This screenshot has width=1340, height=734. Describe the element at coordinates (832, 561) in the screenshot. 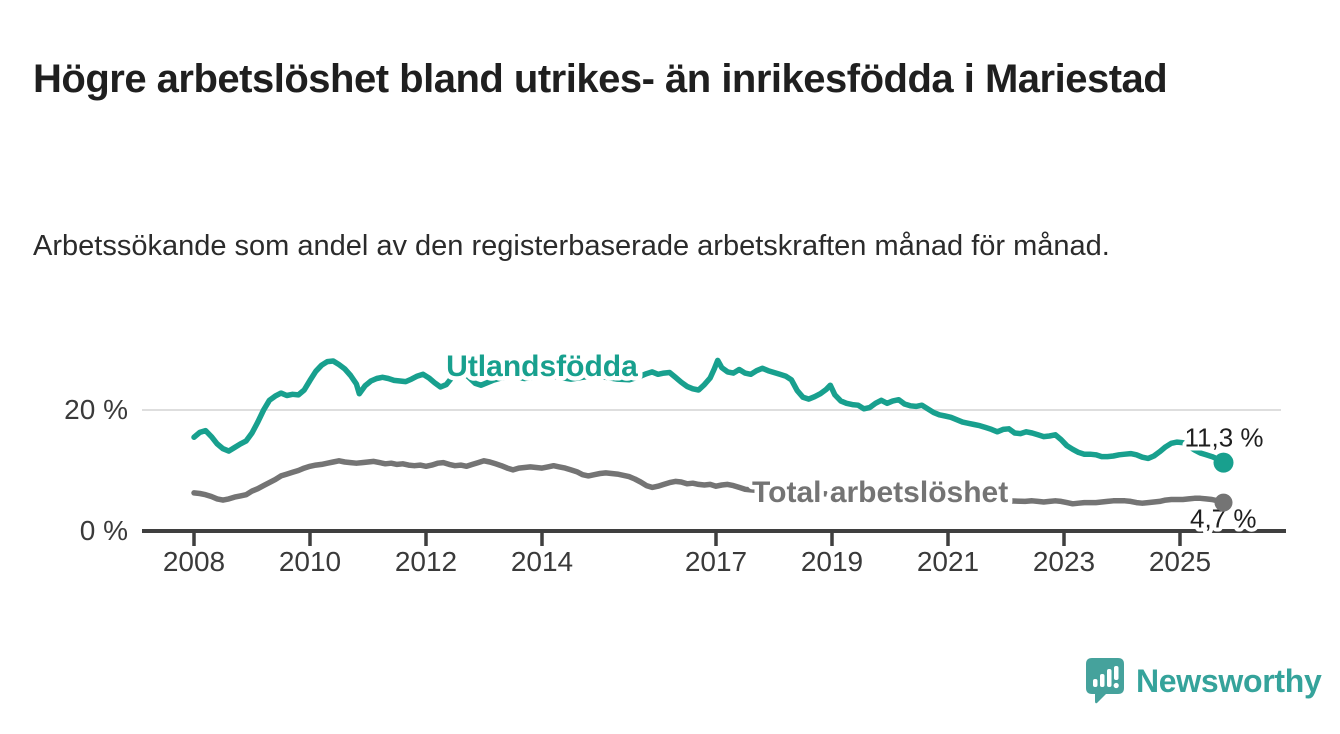

I see `x-axis-label: 2019` at that location.